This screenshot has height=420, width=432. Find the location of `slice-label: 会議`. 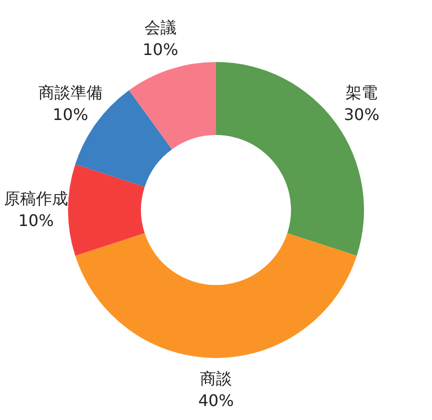

slice-label: 会議 is located at coordinates (160, 27).